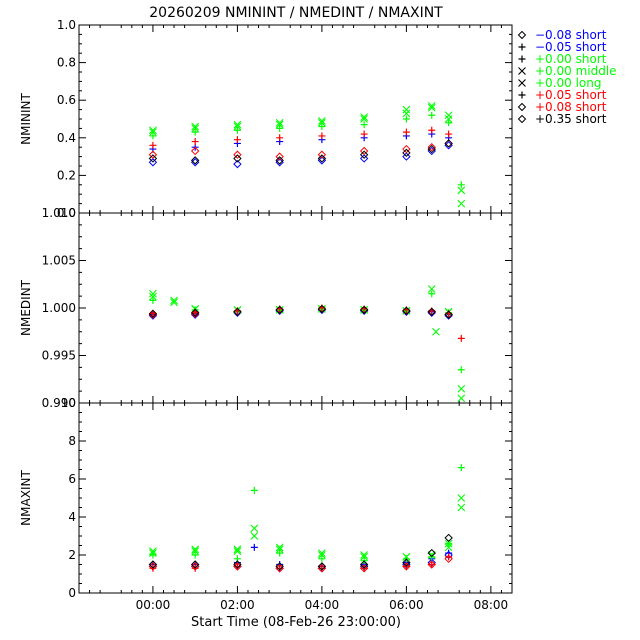  I want to click on legend-item: −0.05 short, so click(562, 47).